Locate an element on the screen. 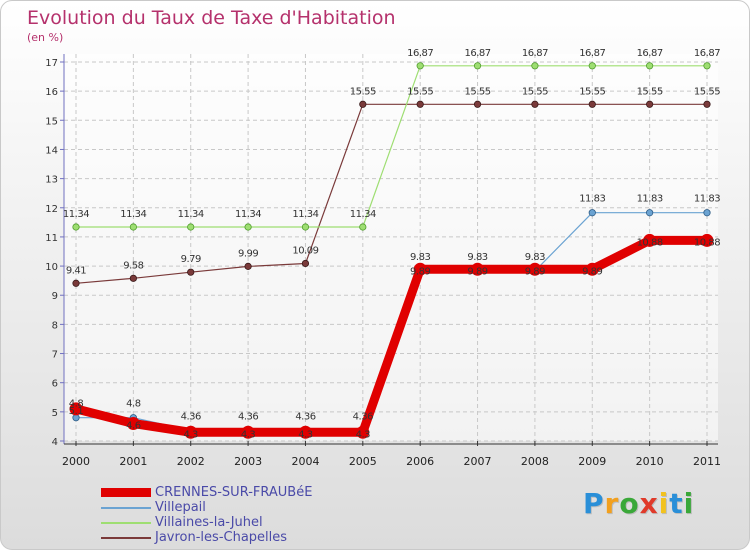 This screenshot has height=550, width=750. y-tick-label: 4 is located at coordinates (55, 442).